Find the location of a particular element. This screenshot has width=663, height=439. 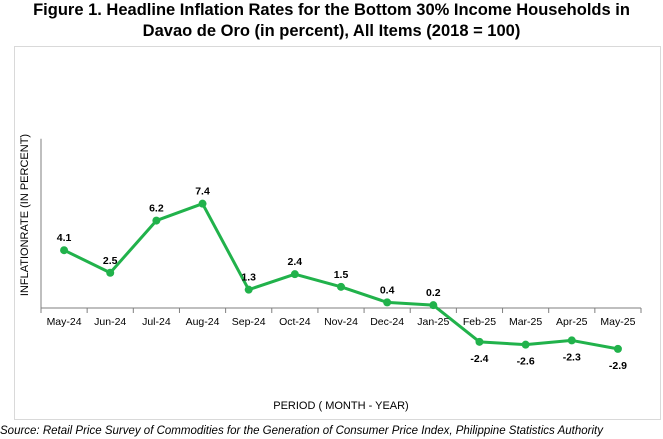

x-axis-title: PERIOD ( MONTH - YEAR) is located at coordinates (340, 406).